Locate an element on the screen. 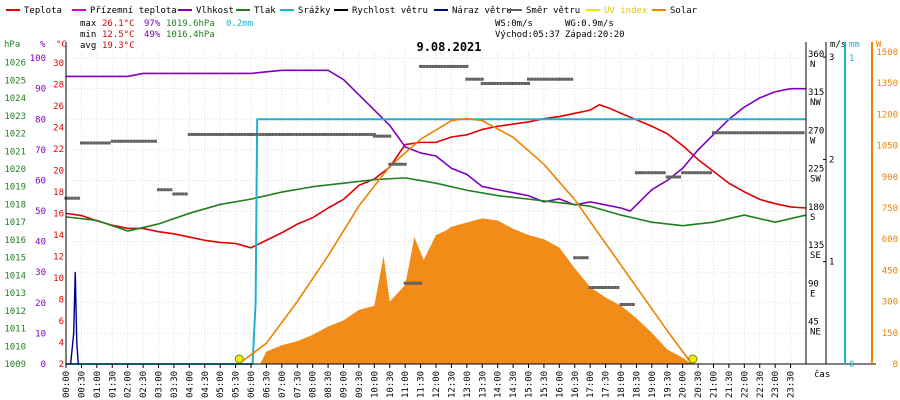  hpa-tick: 1024 is located at coordinates (15, 99).